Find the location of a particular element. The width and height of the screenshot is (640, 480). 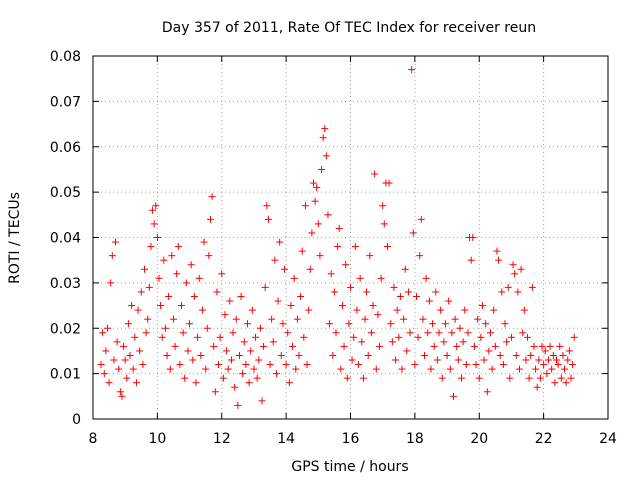

x-tick-label: 8 is located at coordinates (93, 439).